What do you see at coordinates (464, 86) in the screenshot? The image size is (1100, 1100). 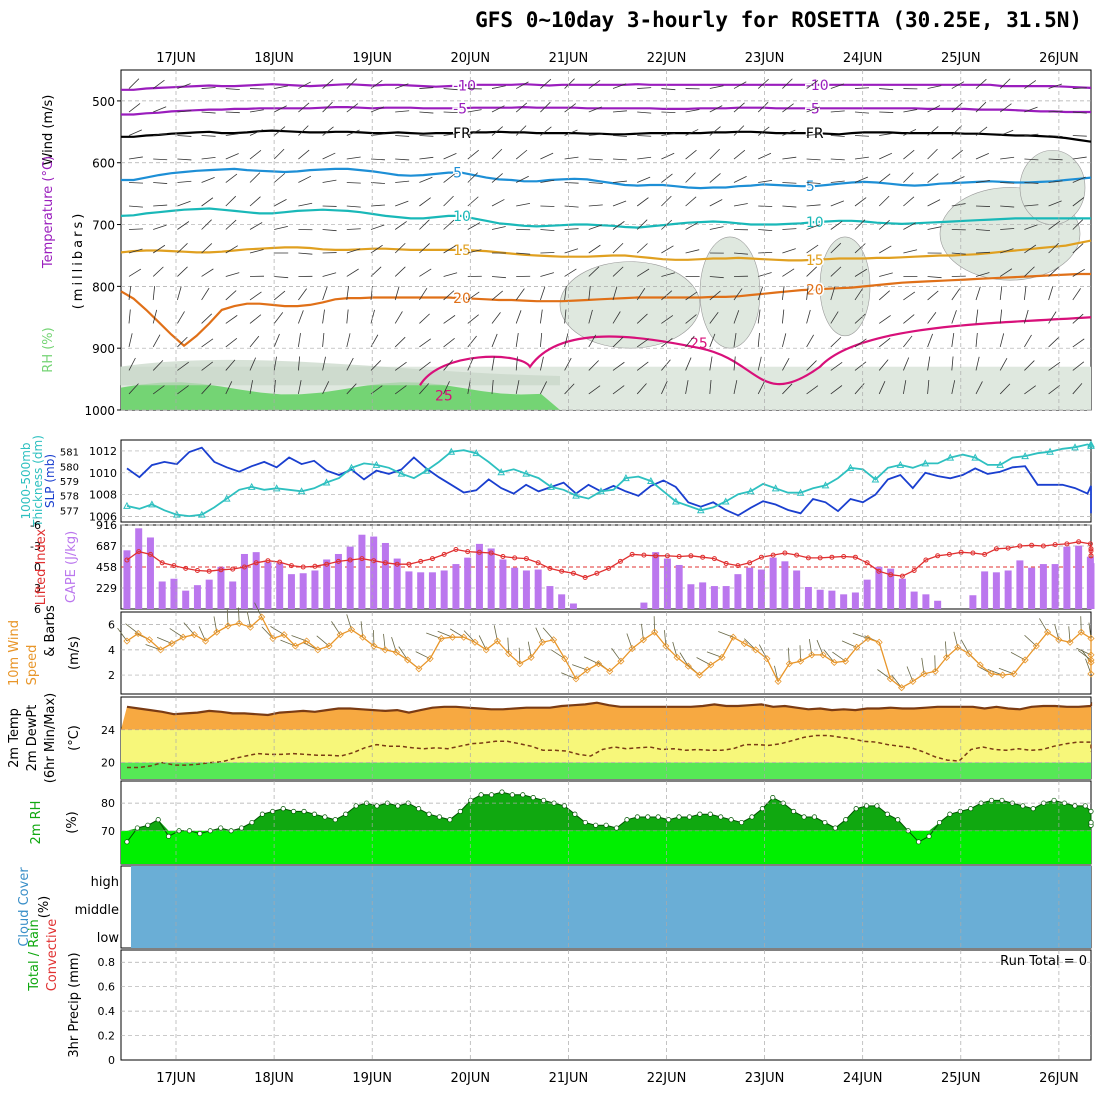 I see `isotherm-label-0-0: -10` at bounding box center [464, 86].